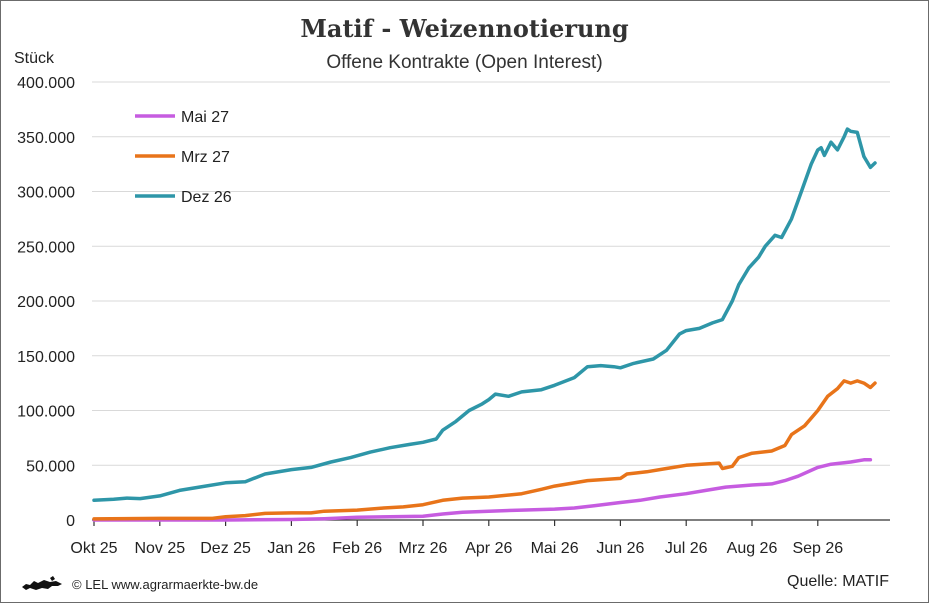 The image size is (929, 603). I want to click on y-tick-label: 200.000, so click(46, 302).